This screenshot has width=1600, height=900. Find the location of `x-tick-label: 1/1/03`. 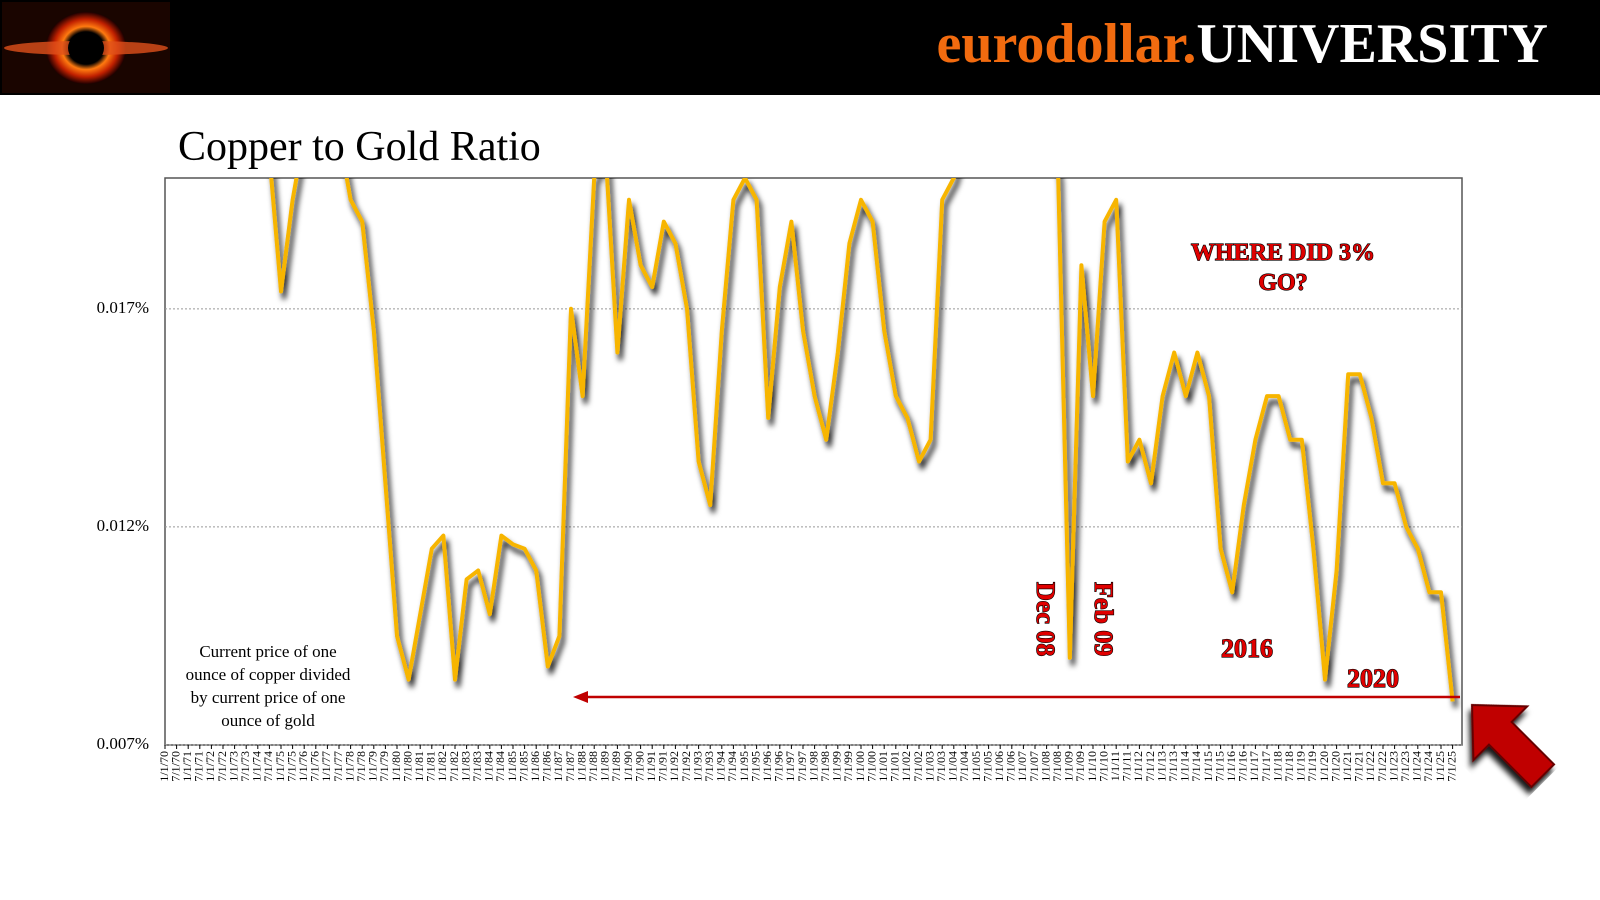

x-tick-label: 1/1/03 is located at coordinates (929, 766).